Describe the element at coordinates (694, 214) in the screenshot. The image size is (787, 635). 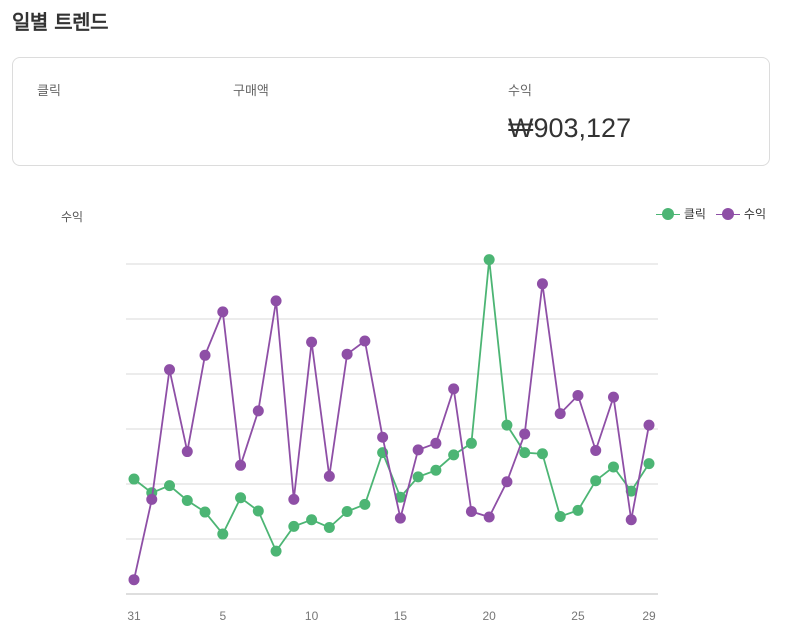
I see `legend-label: 클릭` at that location.